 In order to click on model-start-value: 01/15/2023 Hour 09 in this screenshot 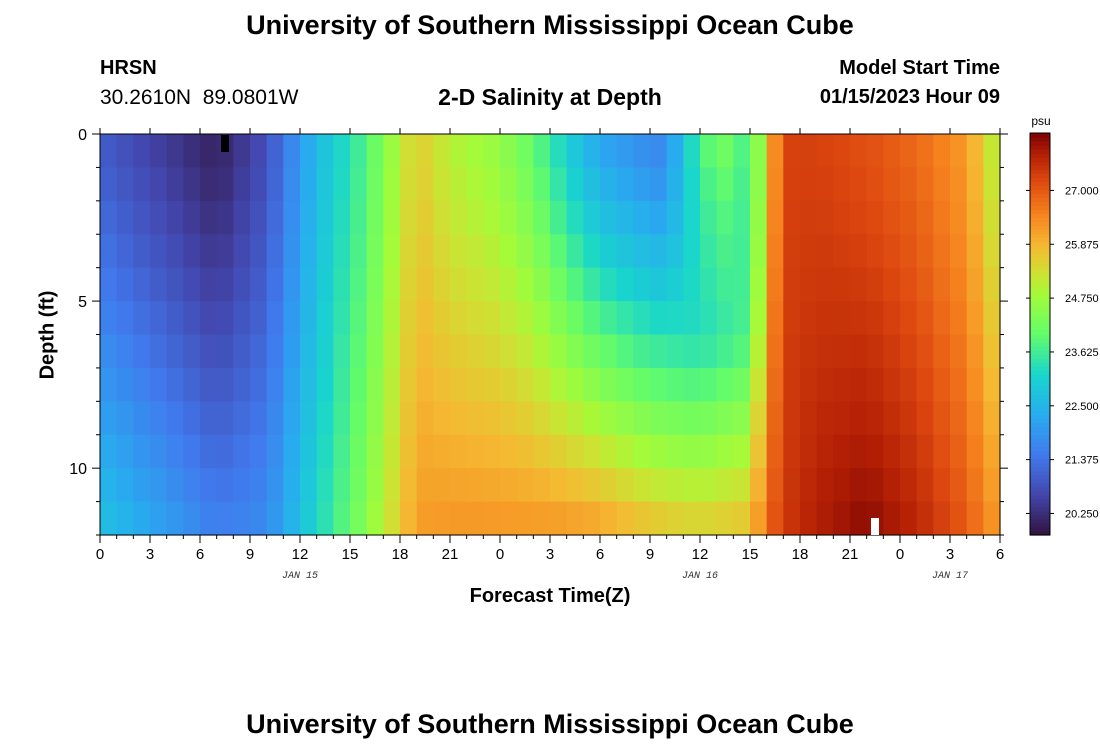, I will do `click(909, 97)`.